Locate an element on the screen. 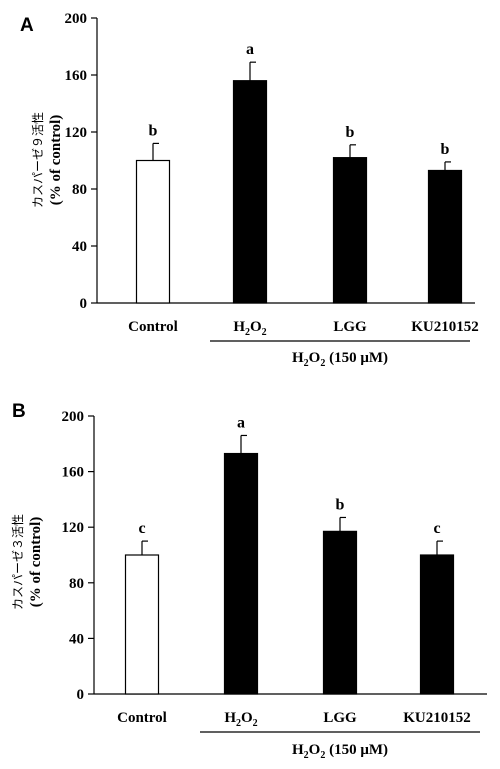 Image resolution: width=500 pixels, height=769 pixels. y-axis-label: カスパーゼ９活性 (% of control) is located at coordinates (47, 160).